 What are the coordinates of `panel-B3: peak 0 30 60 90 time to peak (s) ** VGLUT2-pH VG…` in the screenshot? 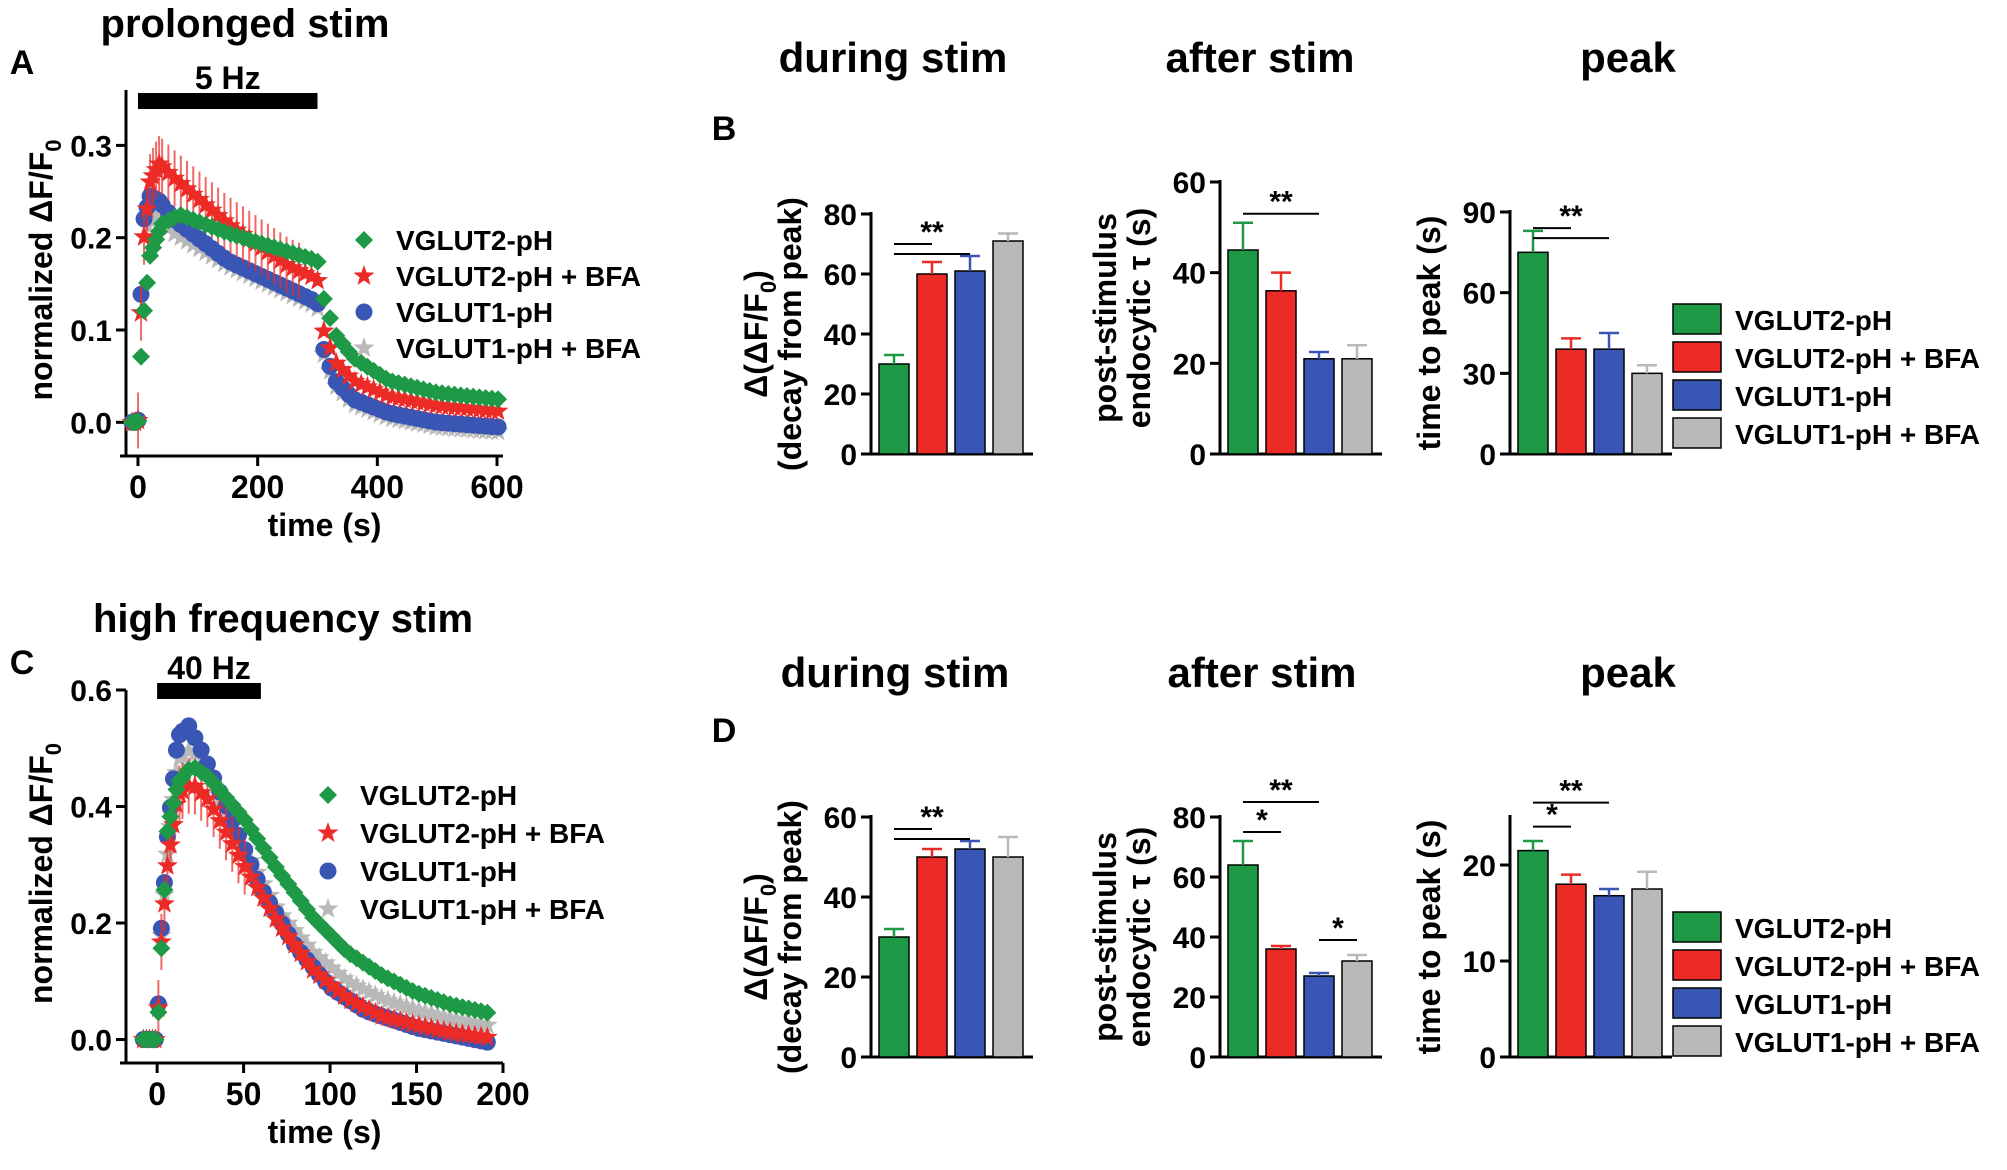 It's located at (1695, 253).